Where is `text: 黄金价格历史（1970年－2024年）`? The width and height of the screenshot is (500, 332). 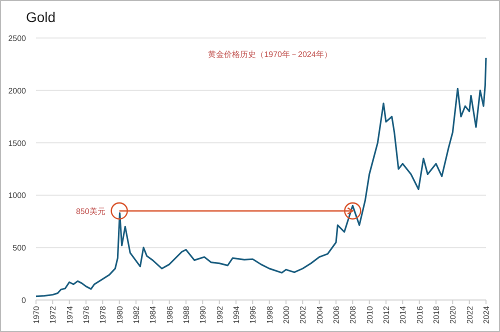
text: 黄金价格历史（1970年－2024年） is located at coordinates (270, 54).